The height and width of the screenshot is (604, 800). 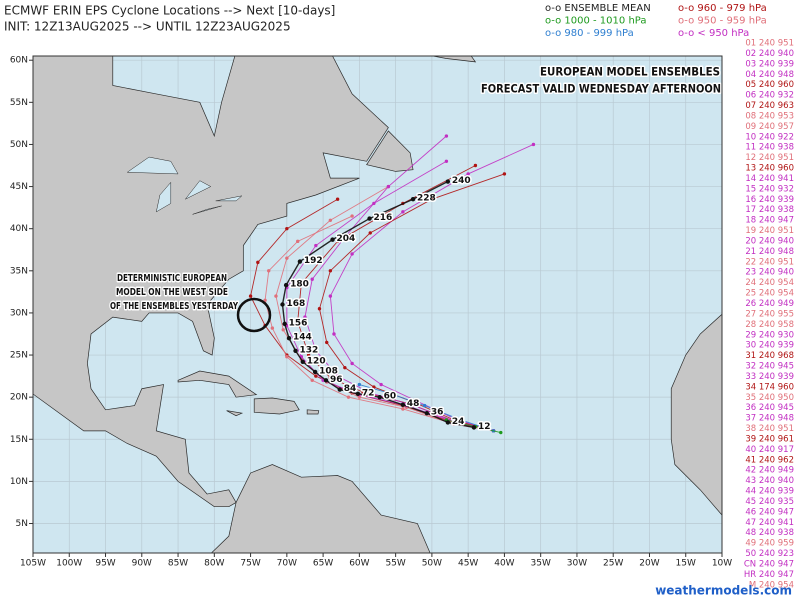 I want to click on annotation-line: OF THE ENSEMBLES YESTERDAY, so click(x=174, y=306).